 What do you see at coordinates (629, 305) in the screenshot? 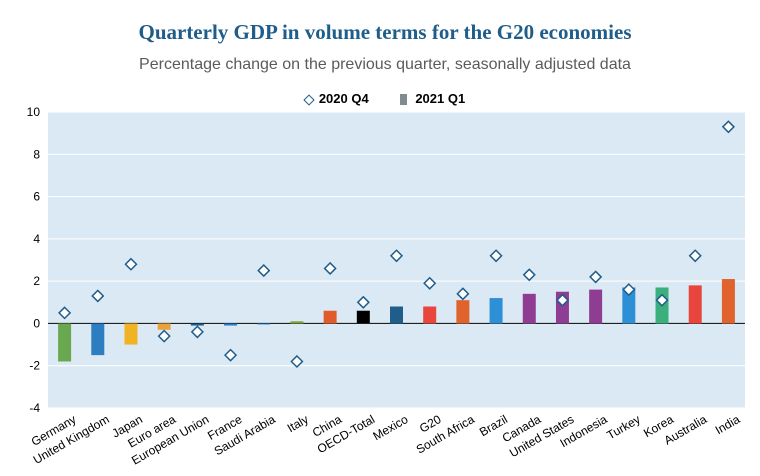
I see `bar-turkey` at bounding box center [629, 305].